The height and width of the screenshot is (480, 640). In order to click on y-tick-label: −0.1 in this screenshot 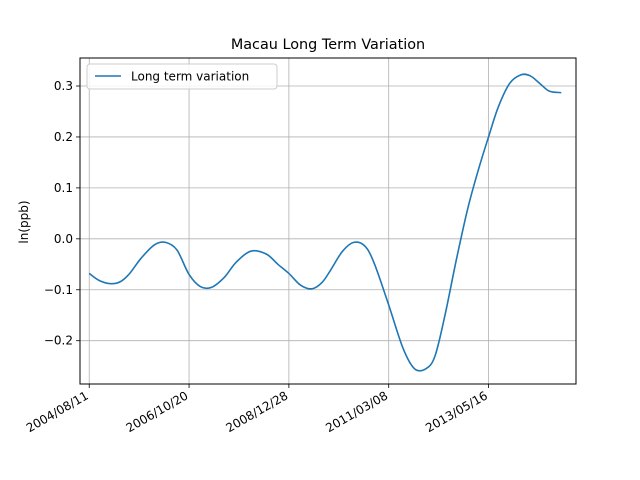, I will do `click(58, 290)`.